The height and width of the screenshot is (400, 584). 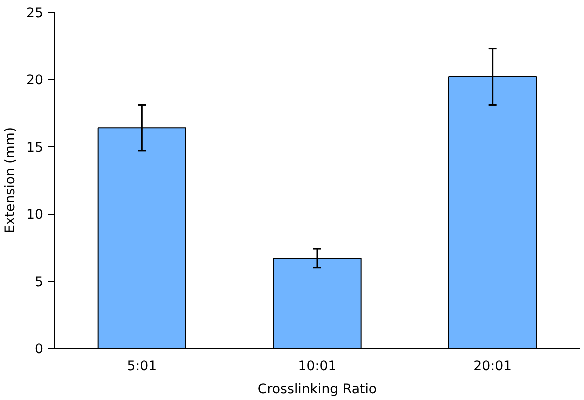 What do you see at coordinates (35, 81) in the screenshot?
I see `y-tick-label: 20` at bounding box center [35, 81].